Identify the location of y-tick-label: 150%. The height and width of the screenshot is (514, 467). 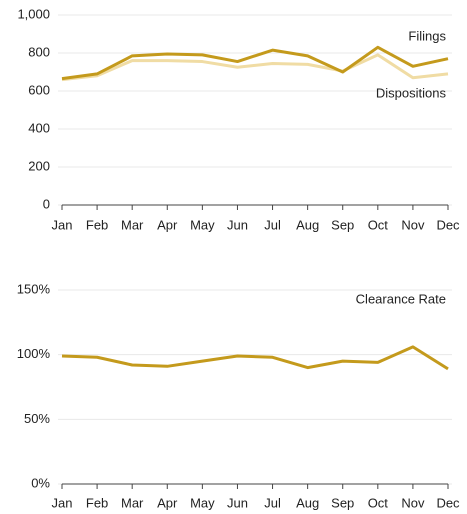
(34, 288).